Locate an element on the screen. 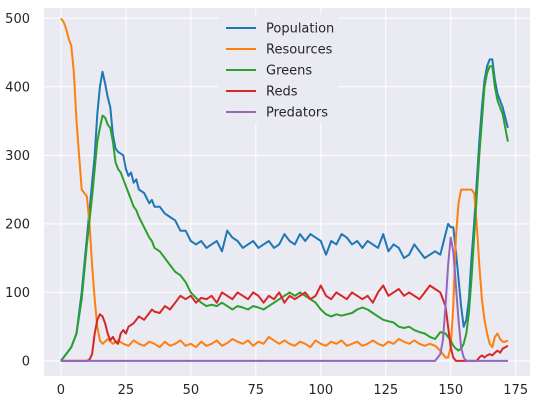 This screenshot has height=408, width=534. y-tick-label: 500 is located at coordinates (17, 19).